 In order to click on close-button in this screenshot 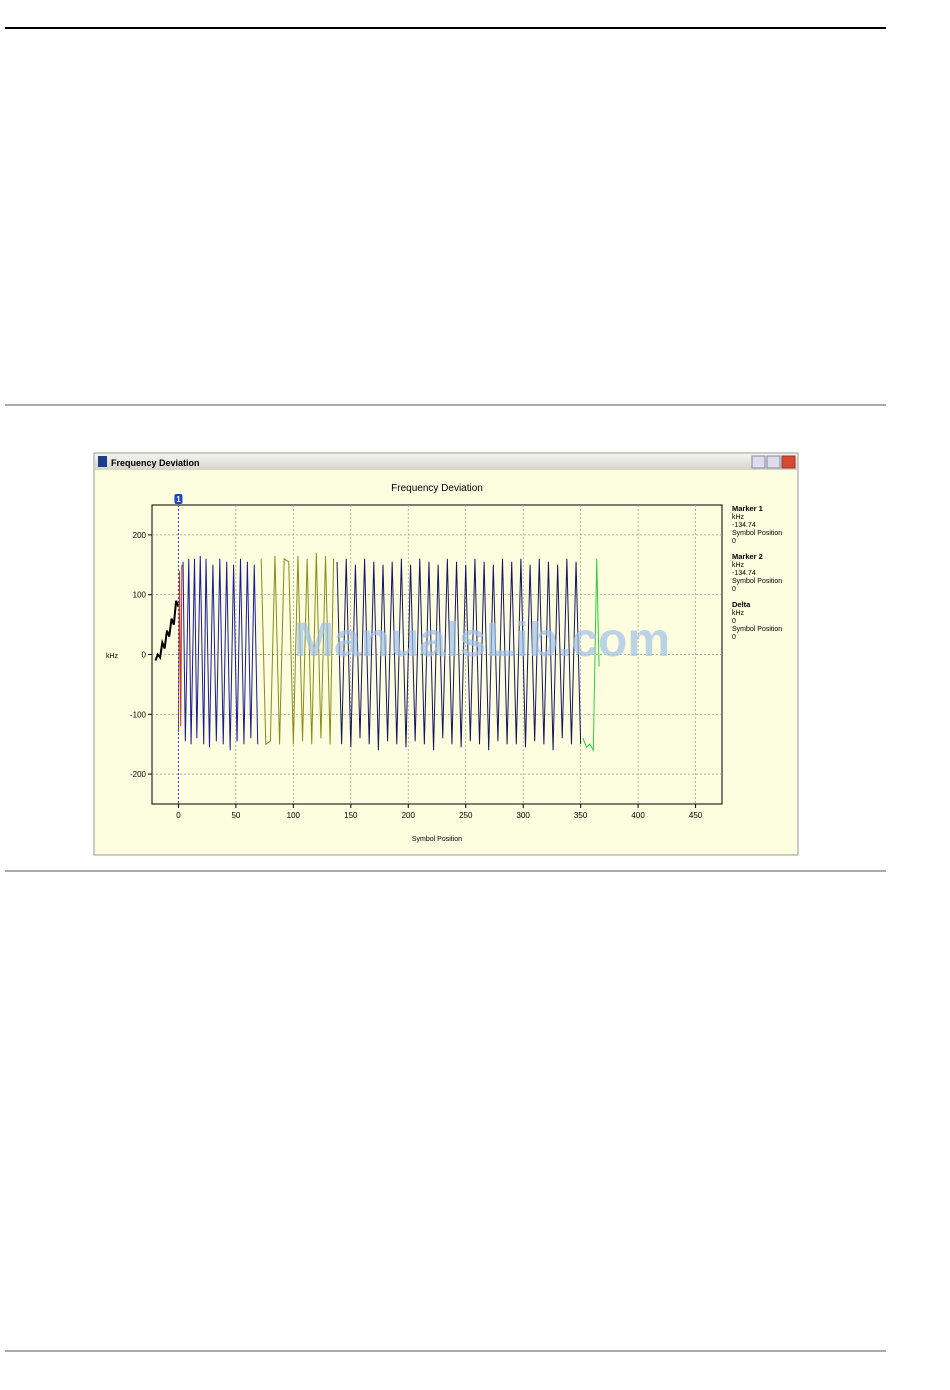, I will do `click(788, 462)`.